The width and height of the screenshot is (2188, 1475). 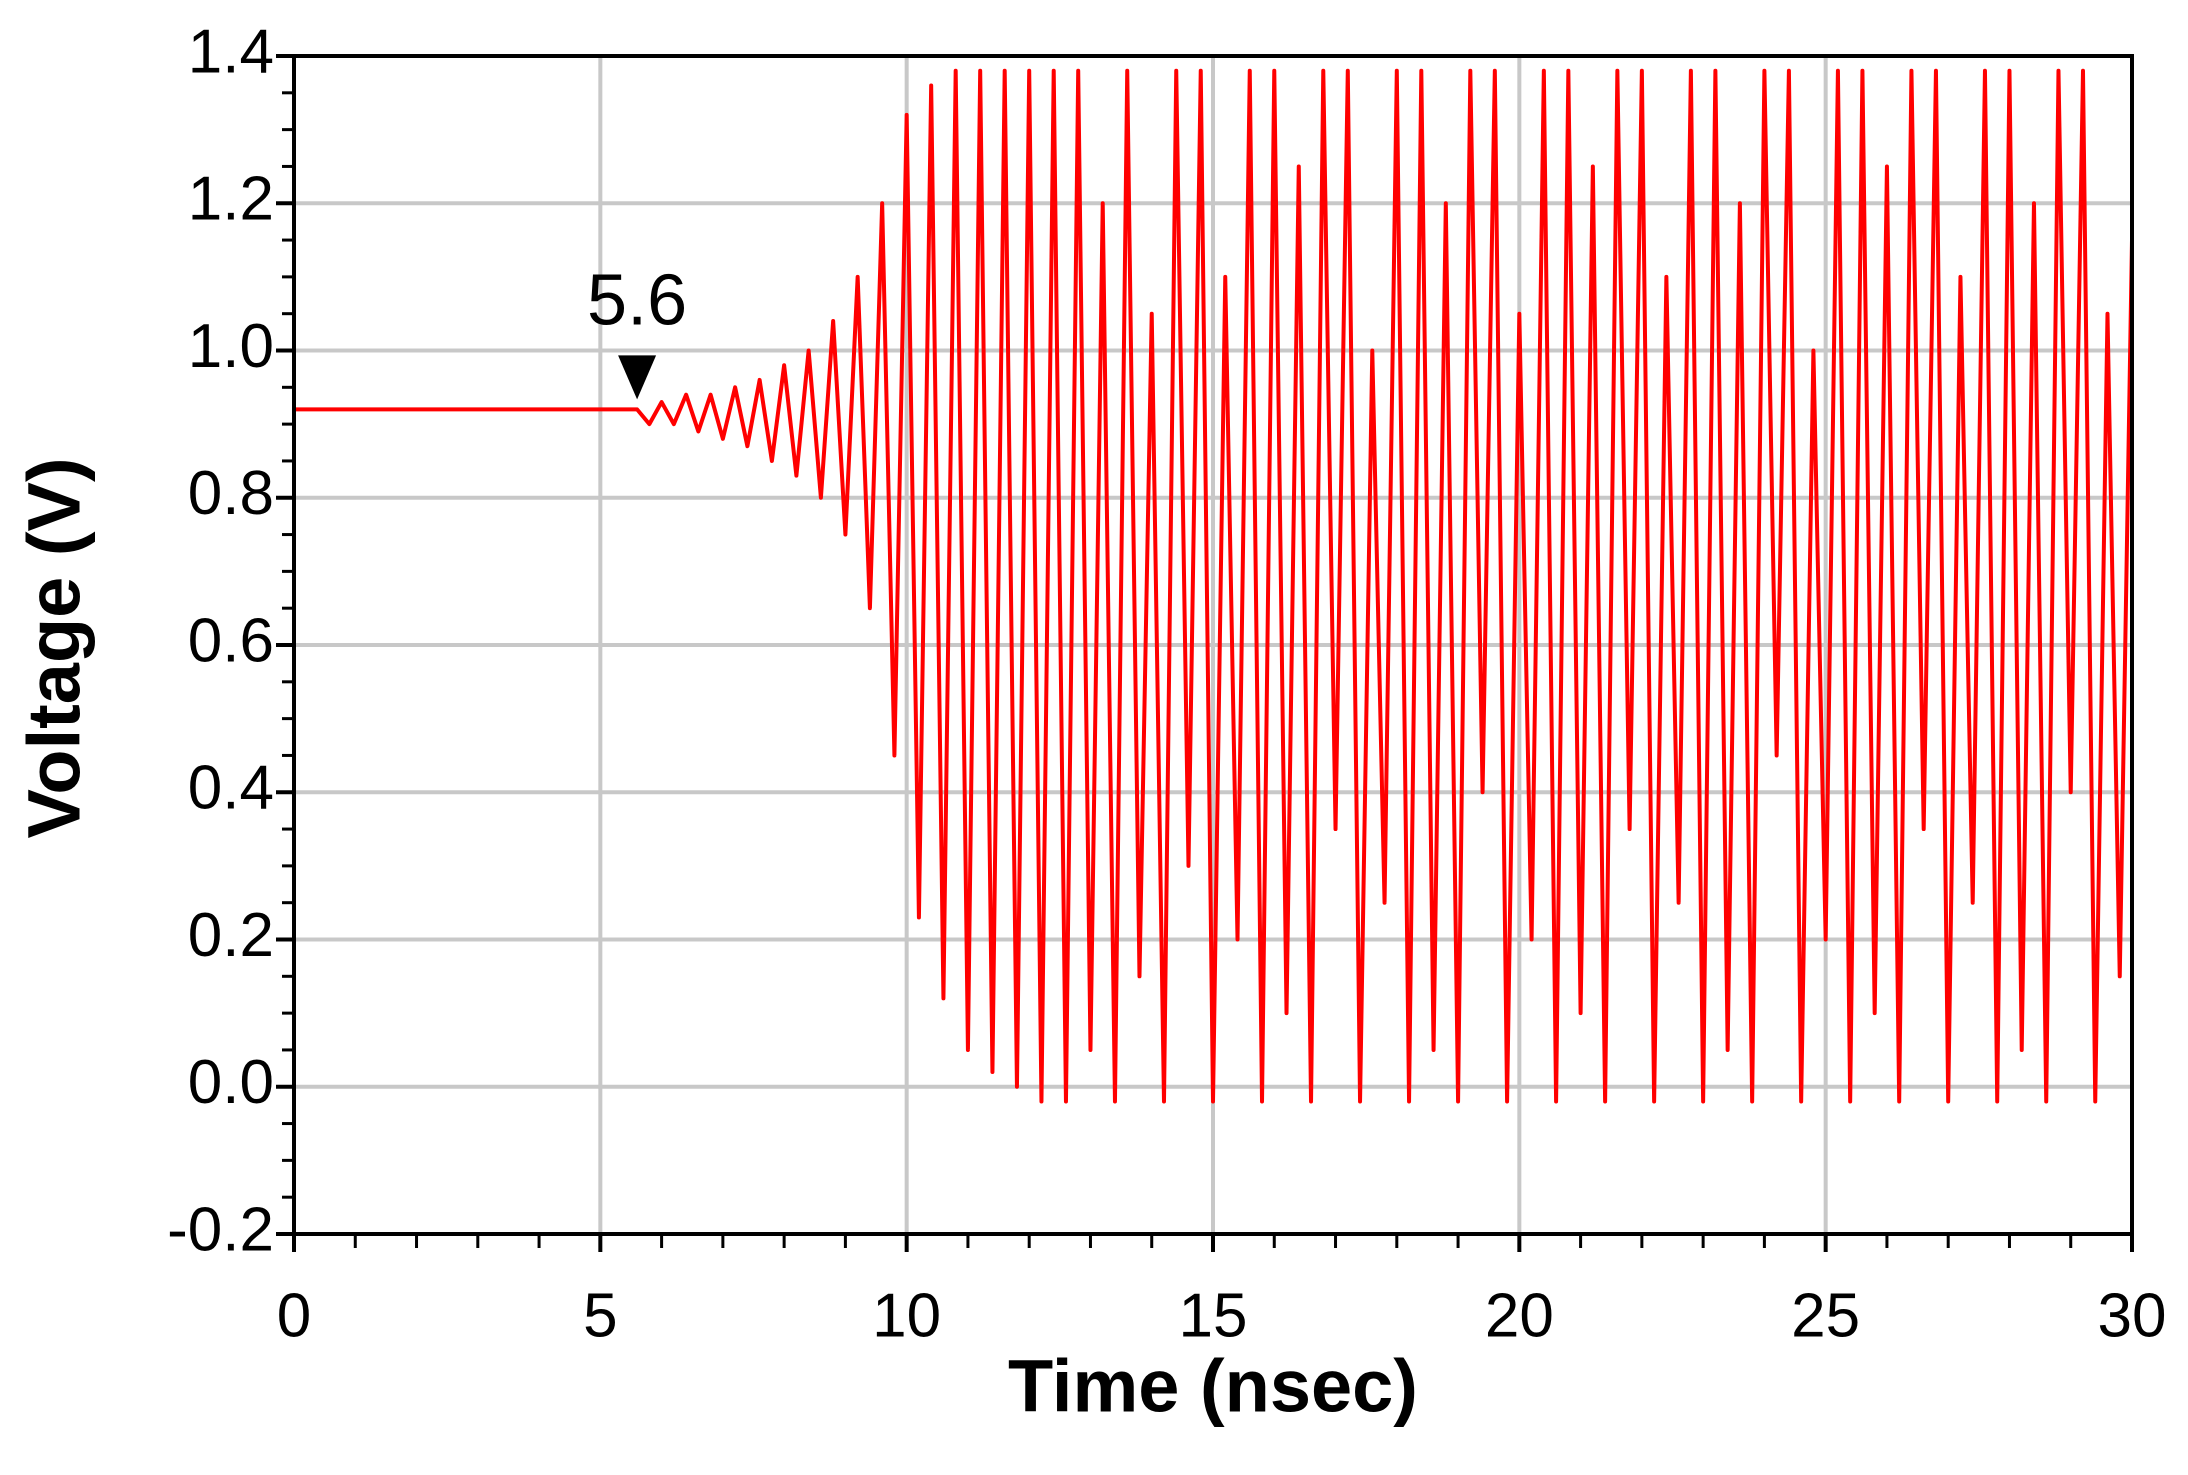 What do you see at coordinates (231, 199) in the screenshot?
I see `y-tick-label: 1.2` at bounding box center [231, 199].